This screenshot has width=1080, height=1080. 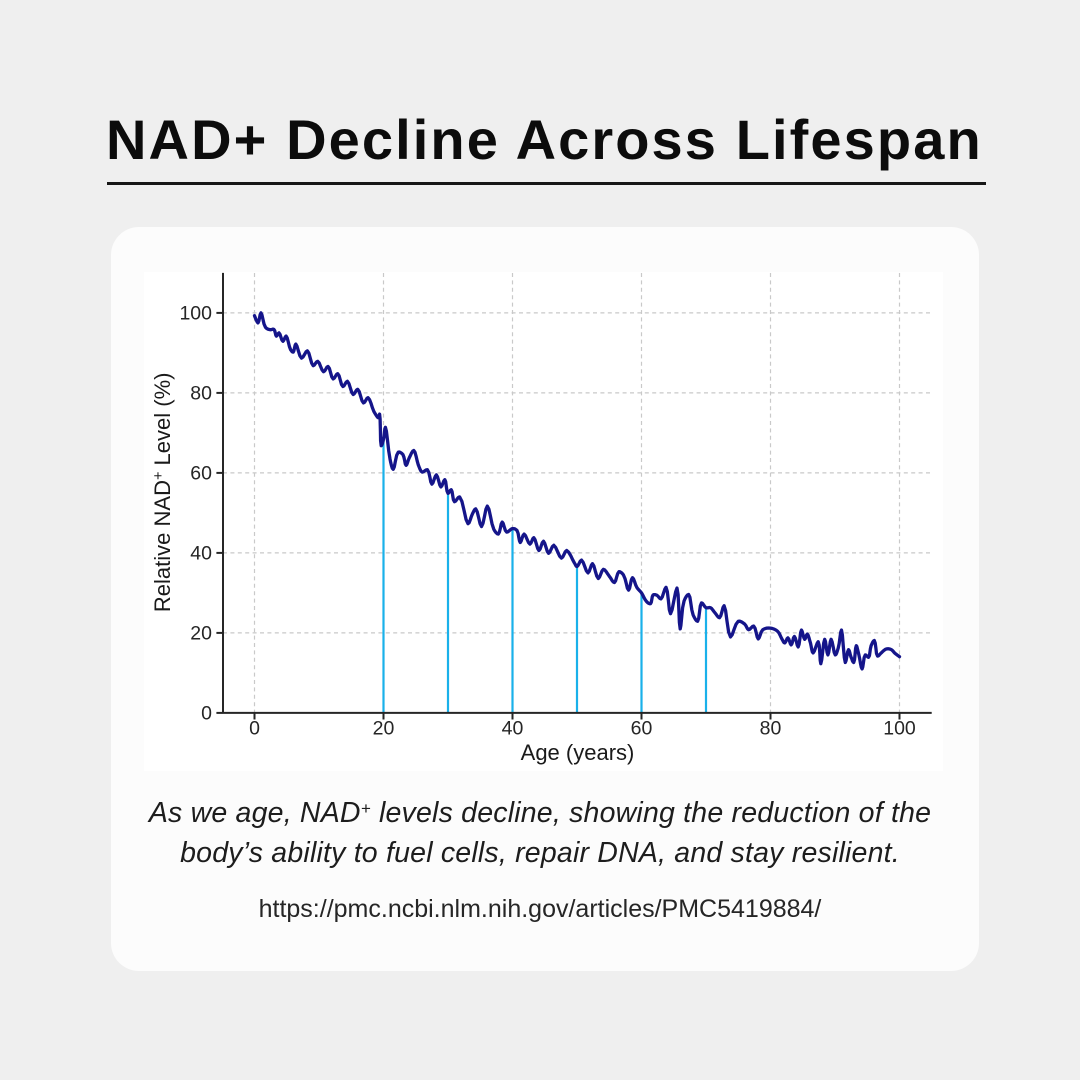 I want to click on svg-text: Relative NAD+ Level (%), so click(x=162, y=492).